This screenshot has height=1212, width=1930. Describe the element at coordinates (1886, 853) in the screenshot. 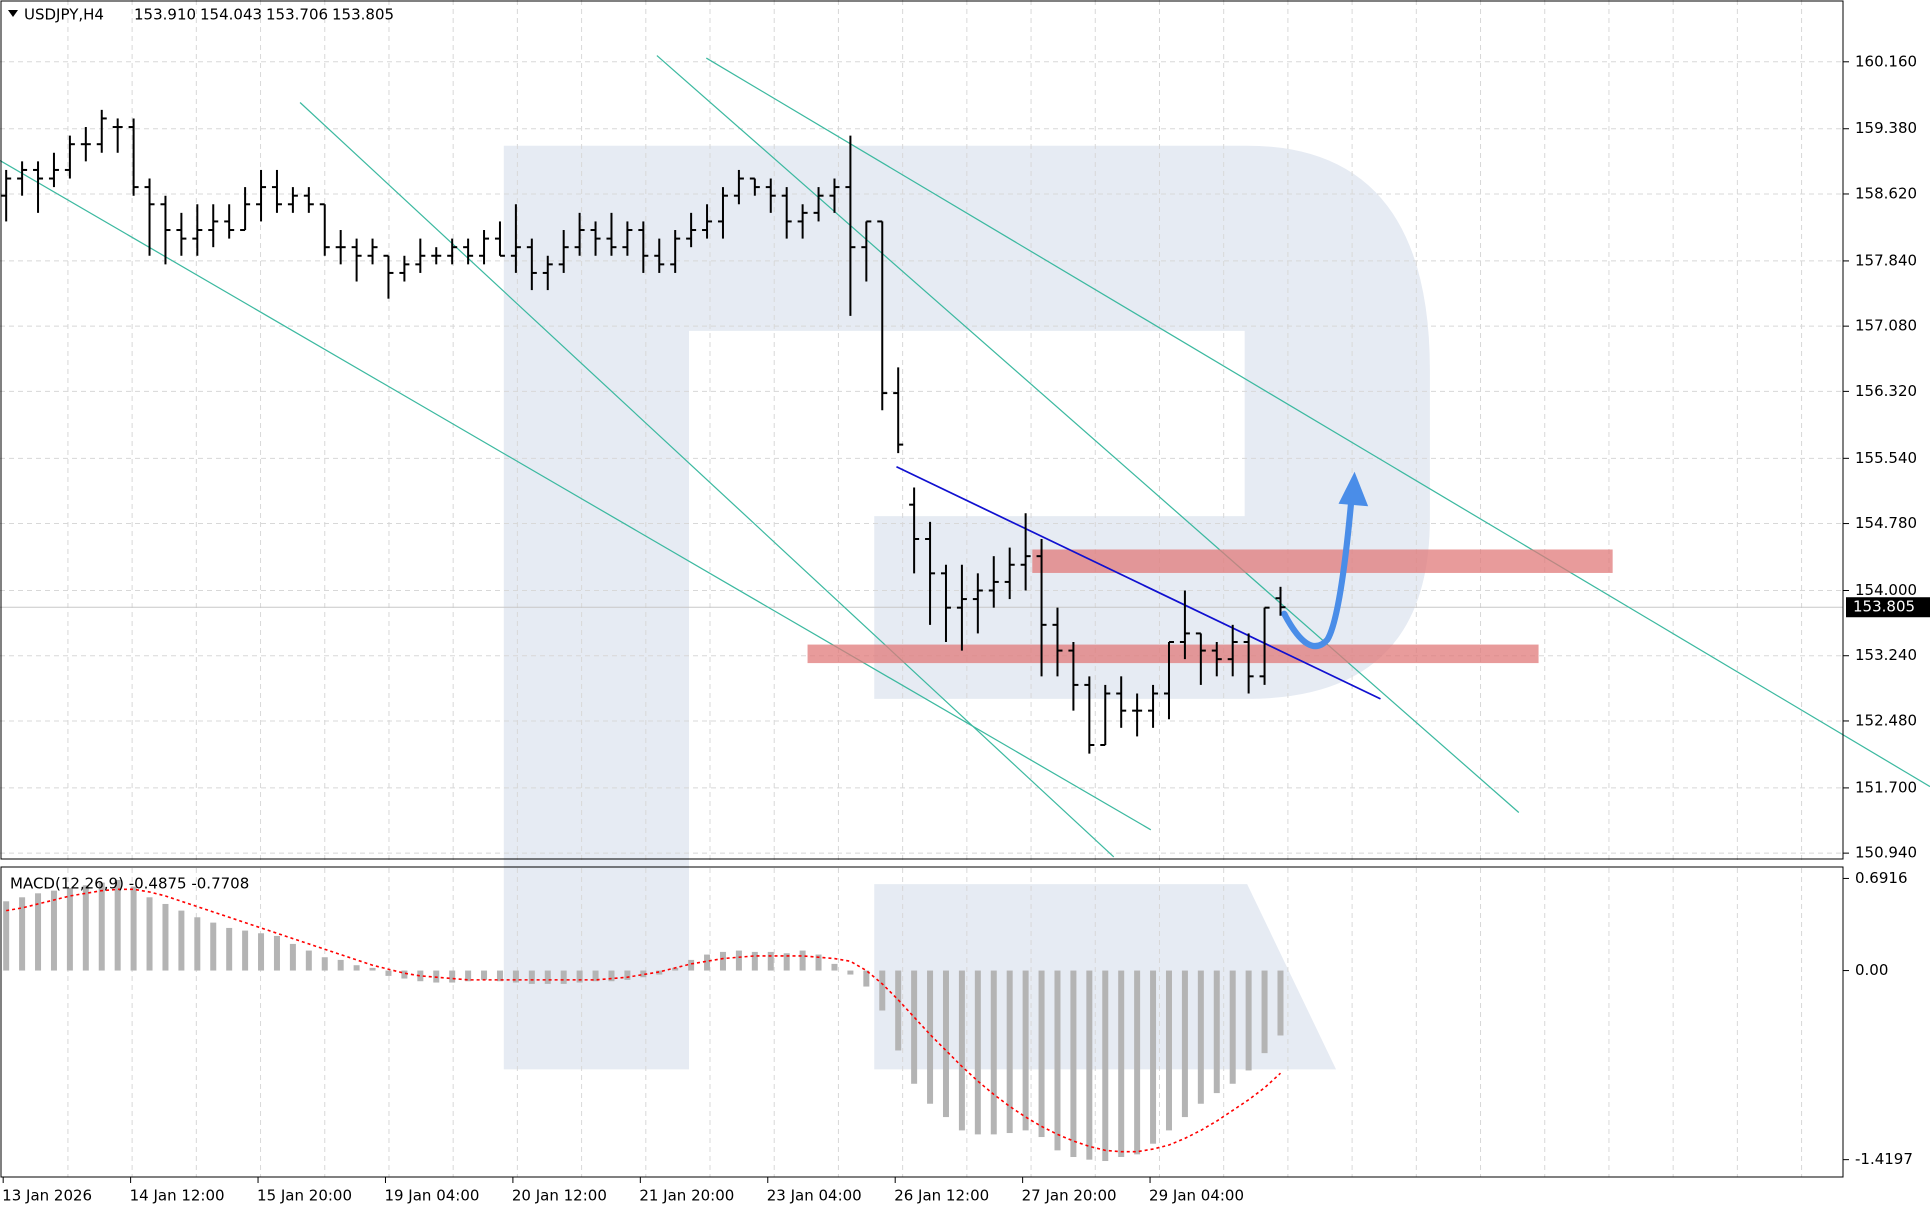

I see `y-tick-label: 150.940` at that location.